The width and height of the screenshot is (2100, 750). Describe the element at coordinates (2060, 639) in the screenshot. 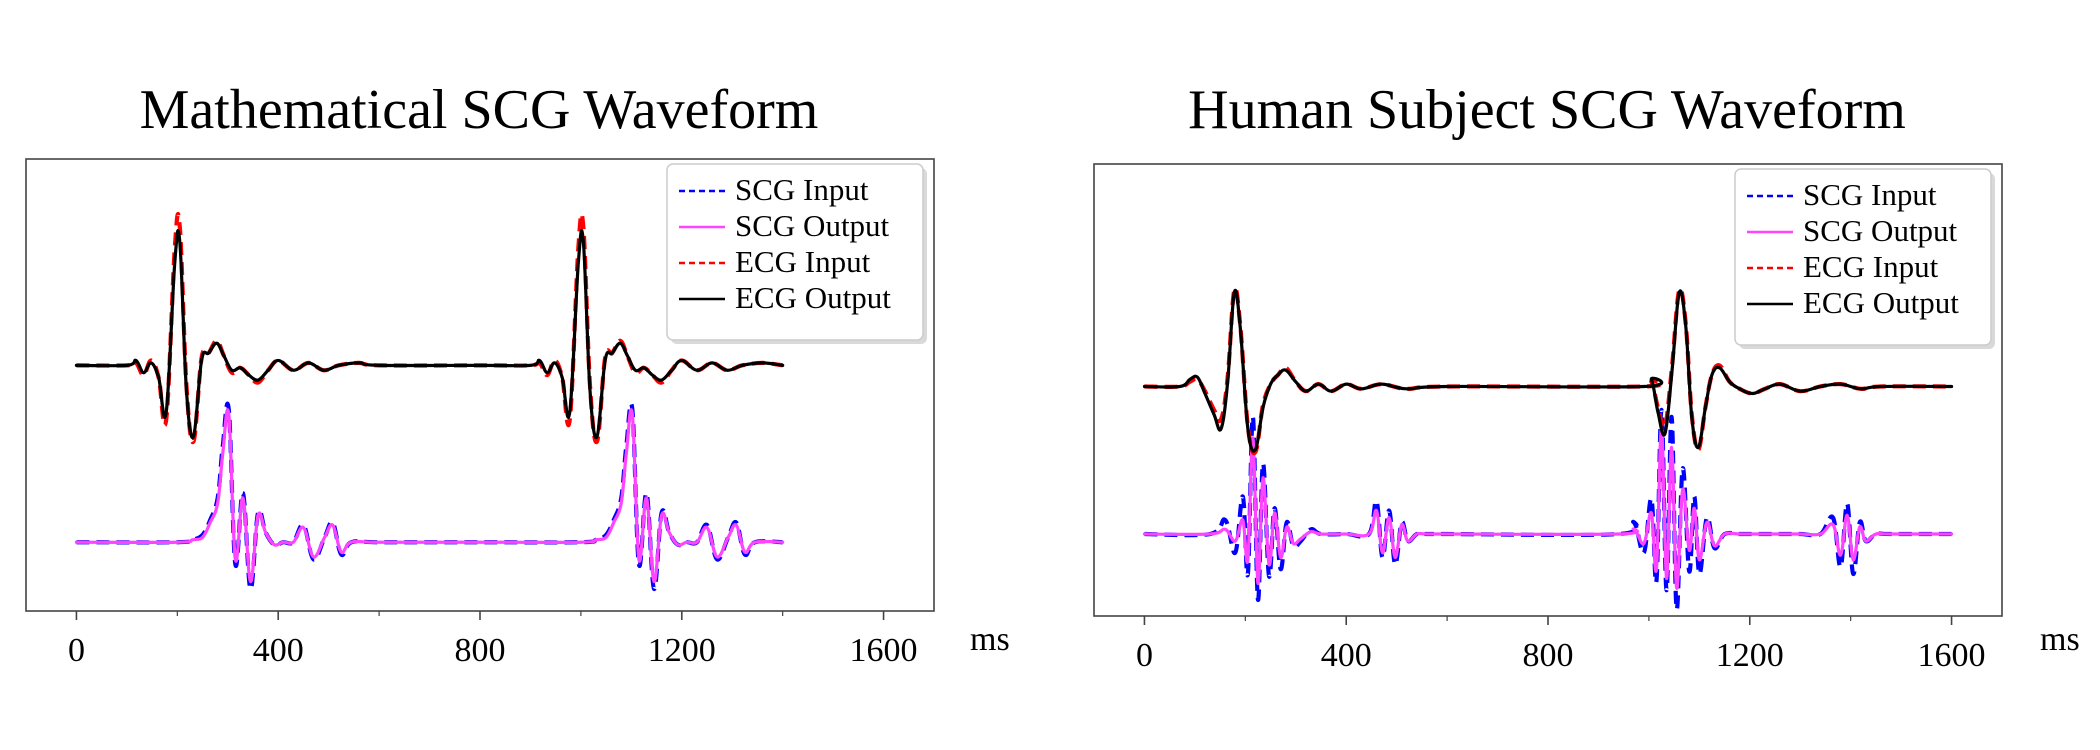

I see `x-unit-label-human-subject: ms` at that location.